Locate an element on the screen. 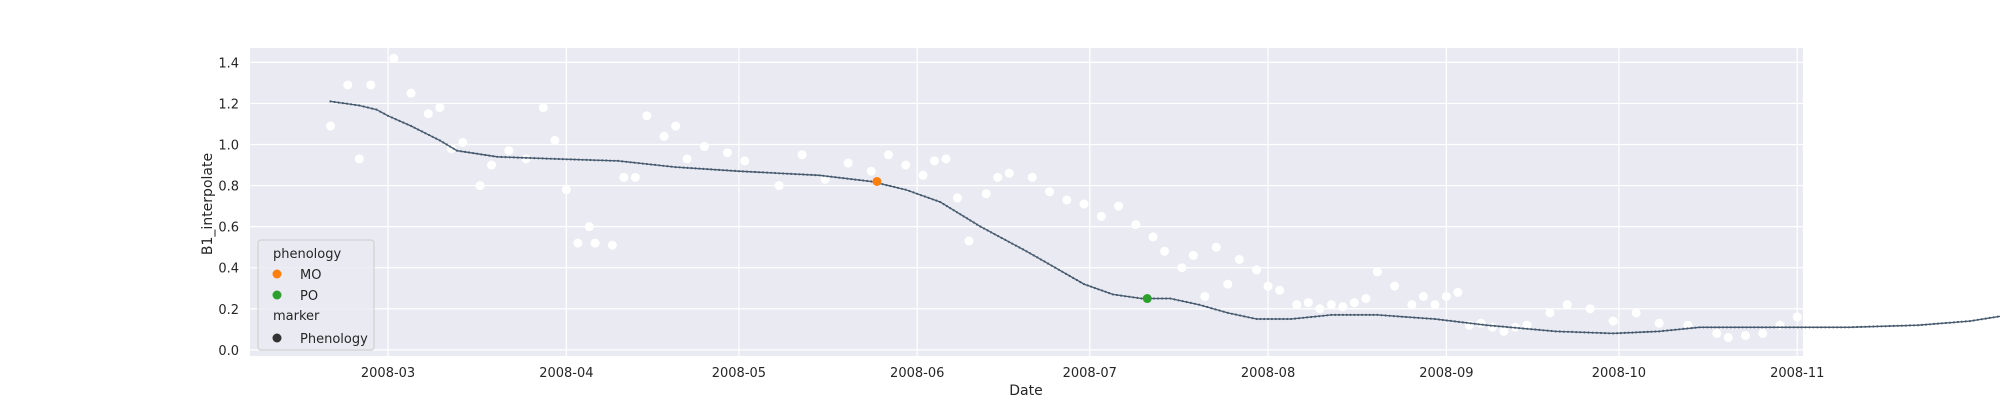 The height and width of the screenshot is (400, 2000). x-tick-label: 2008-07 is located at coordinates (1090, 373).